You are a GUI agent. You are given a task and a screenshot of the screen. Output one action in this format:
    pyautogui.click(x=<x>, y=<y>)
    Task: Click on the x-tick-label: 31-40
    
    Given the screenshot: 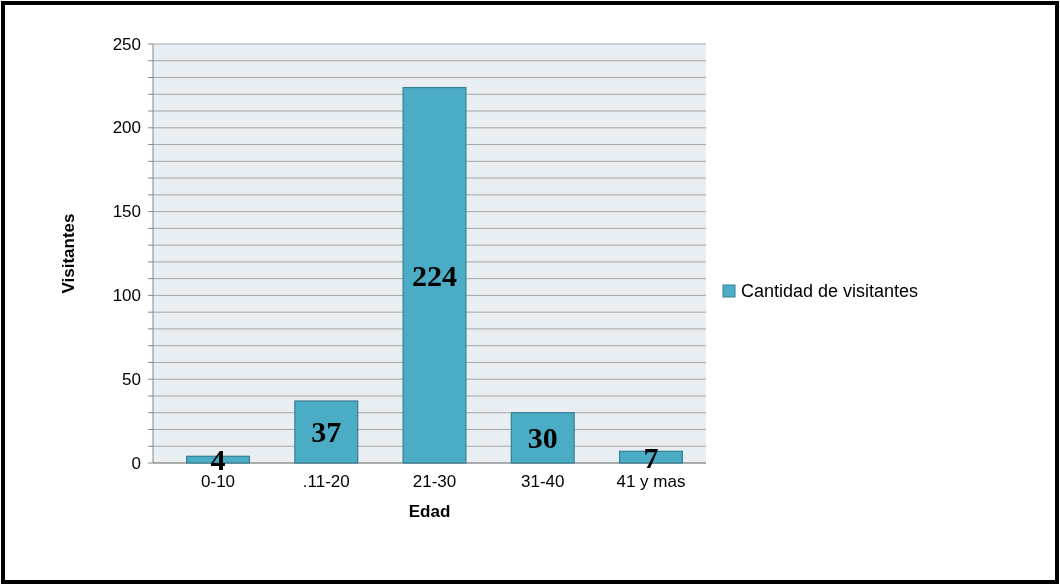 What is the action you would take?
    pyautogui.click(x=542, y=481)
    